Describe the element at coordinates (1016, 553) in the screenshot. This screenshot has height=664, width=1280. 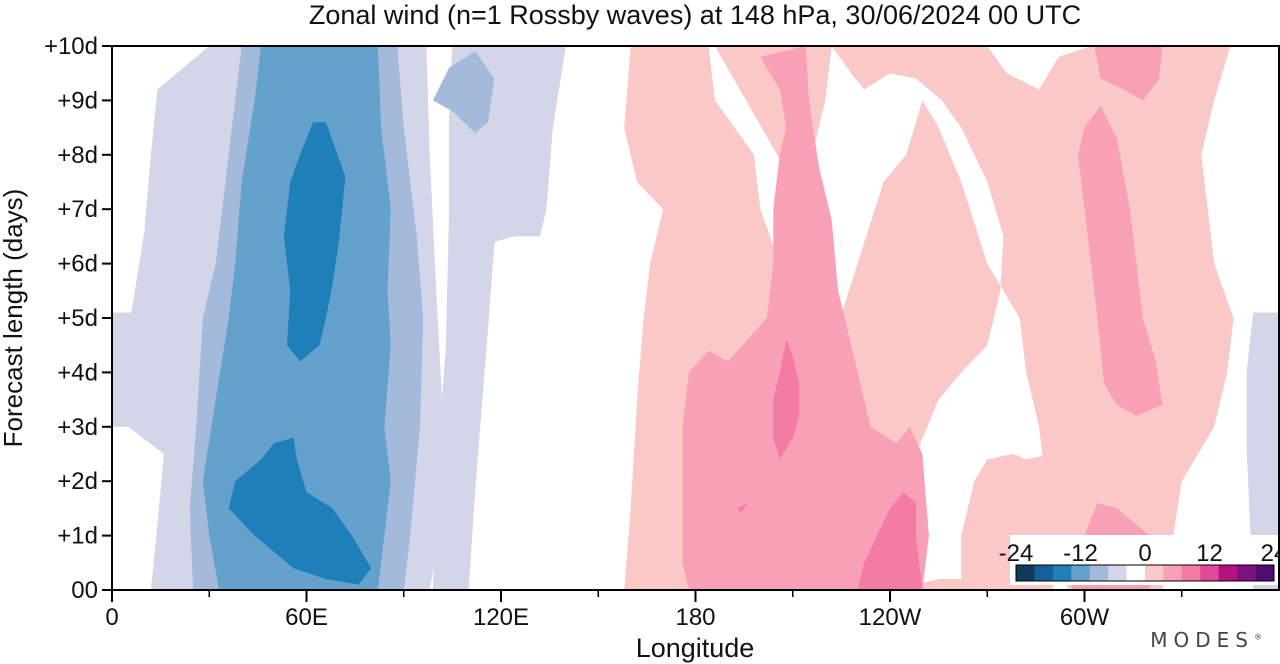
I see `colorbar-label-0: -24` at that location.